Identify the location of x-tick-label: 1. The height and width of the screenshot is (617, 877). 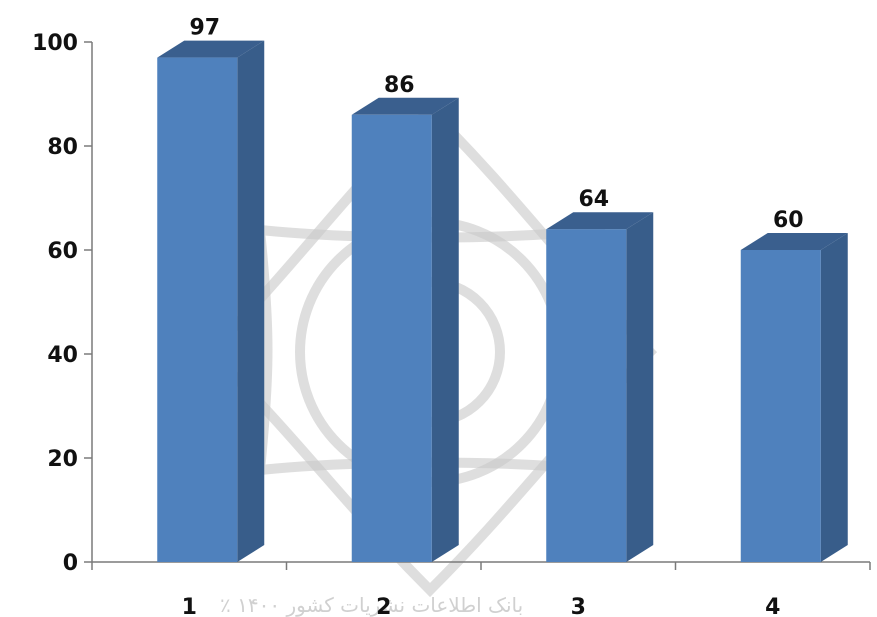
(189, 606).